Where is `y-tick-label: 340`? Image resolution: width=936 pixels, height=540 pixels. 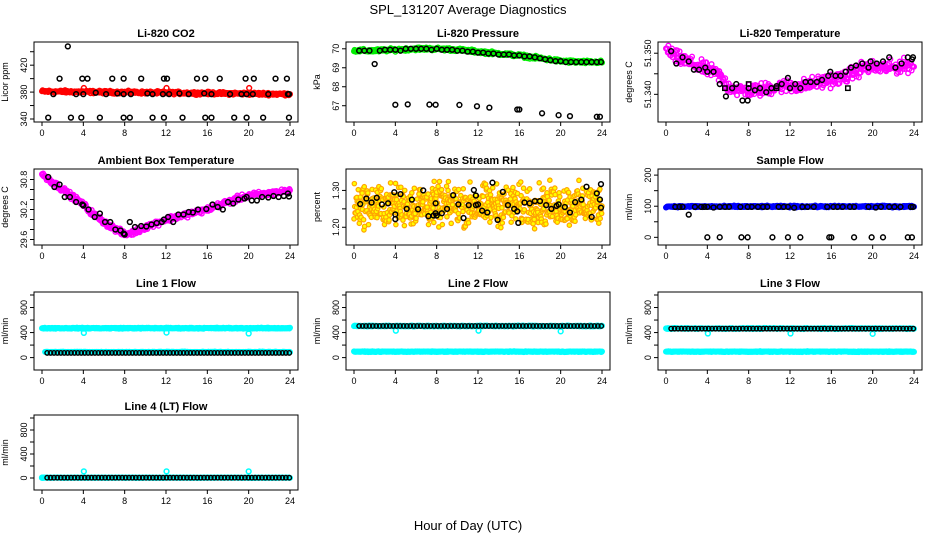 y-tick-label: 340 is located at coordinates (24, 118).